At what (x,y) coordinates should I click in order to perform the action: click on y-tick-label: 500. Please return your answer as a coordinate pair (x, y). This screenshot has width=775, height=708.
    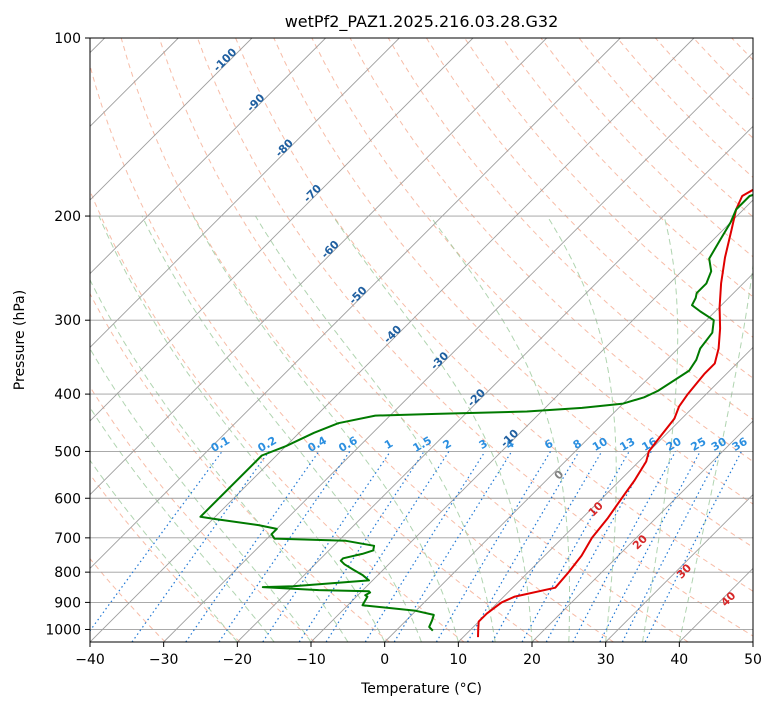
    Looking at the image, I should click on (67, 452).